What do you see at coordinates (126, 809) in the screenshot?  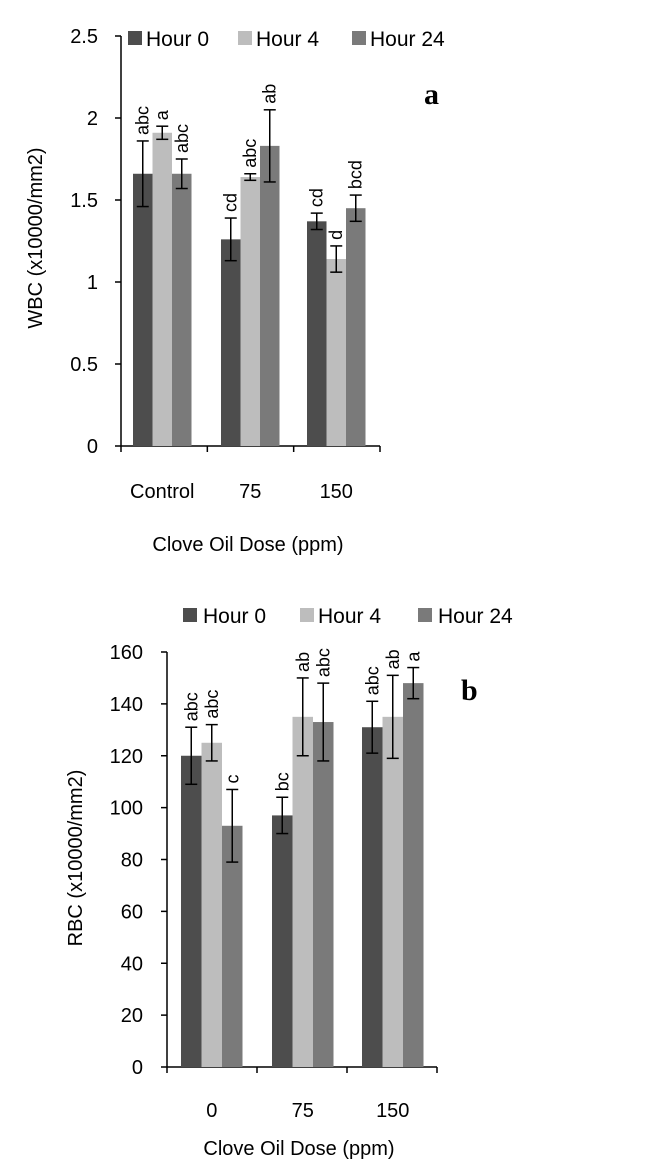 I see `y-tick-label: 100` at bounding box center [126, 809].